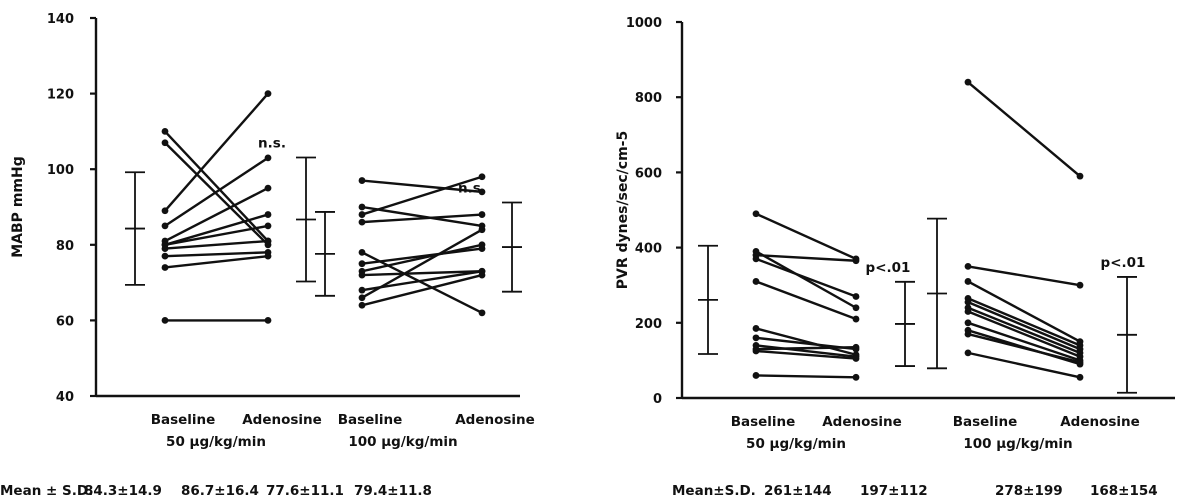 This screenshot has width=1188, height=500. I want to click on y-tick-label: 200, so click(648, 324).